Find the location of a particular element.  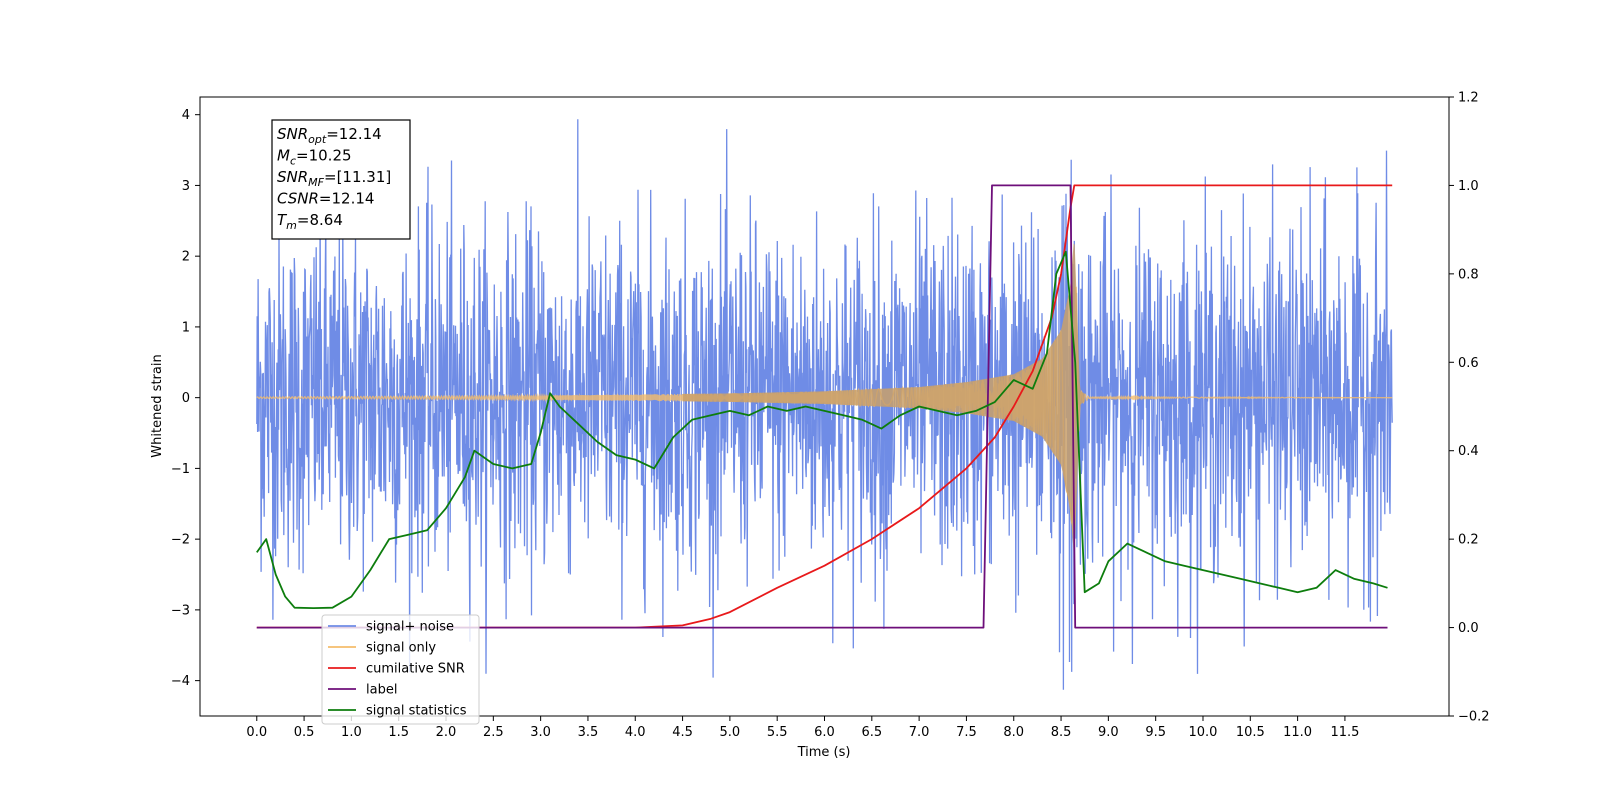

x-tick-label: 7.0 is located at coordinates (919, 732).